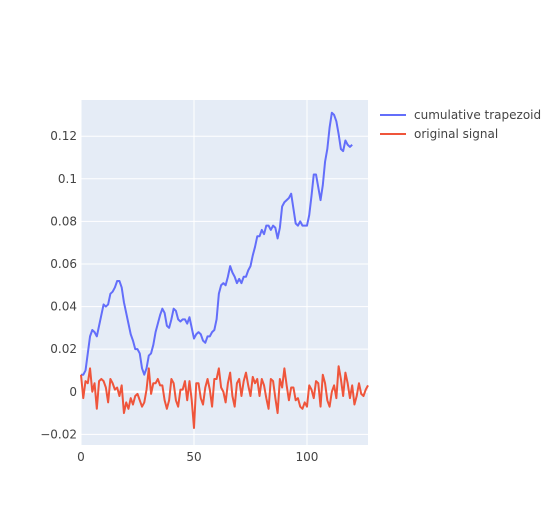 This screenshot has height=525, width=548. What do you see at coordinates (58, 285) in the screenshot?
I see `y-axis-ticks: −0.02 0 0.02 0.04 0.06 0.08 0.1 0.12` at bounding box center [58, 285].